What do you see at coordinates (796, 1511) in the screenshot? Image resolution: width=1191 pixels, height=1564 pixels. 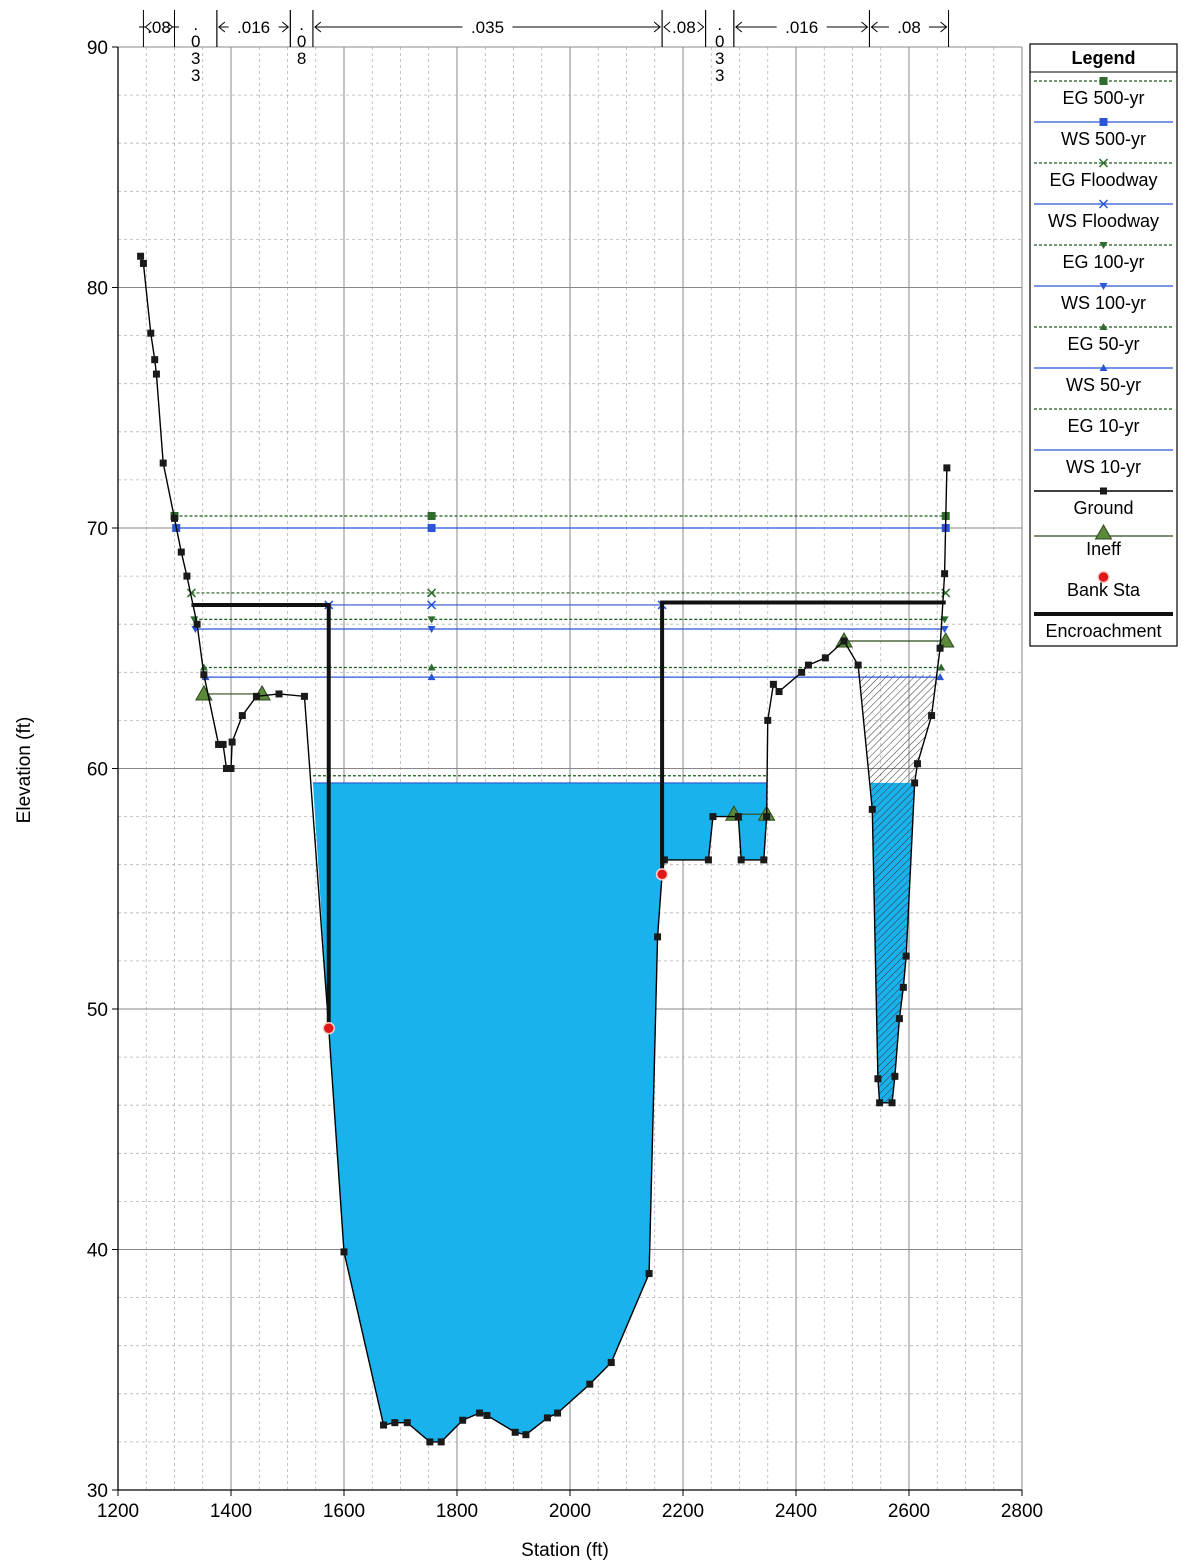 I see `x-tick-label: 2400` at bounding box center [796, 1511].